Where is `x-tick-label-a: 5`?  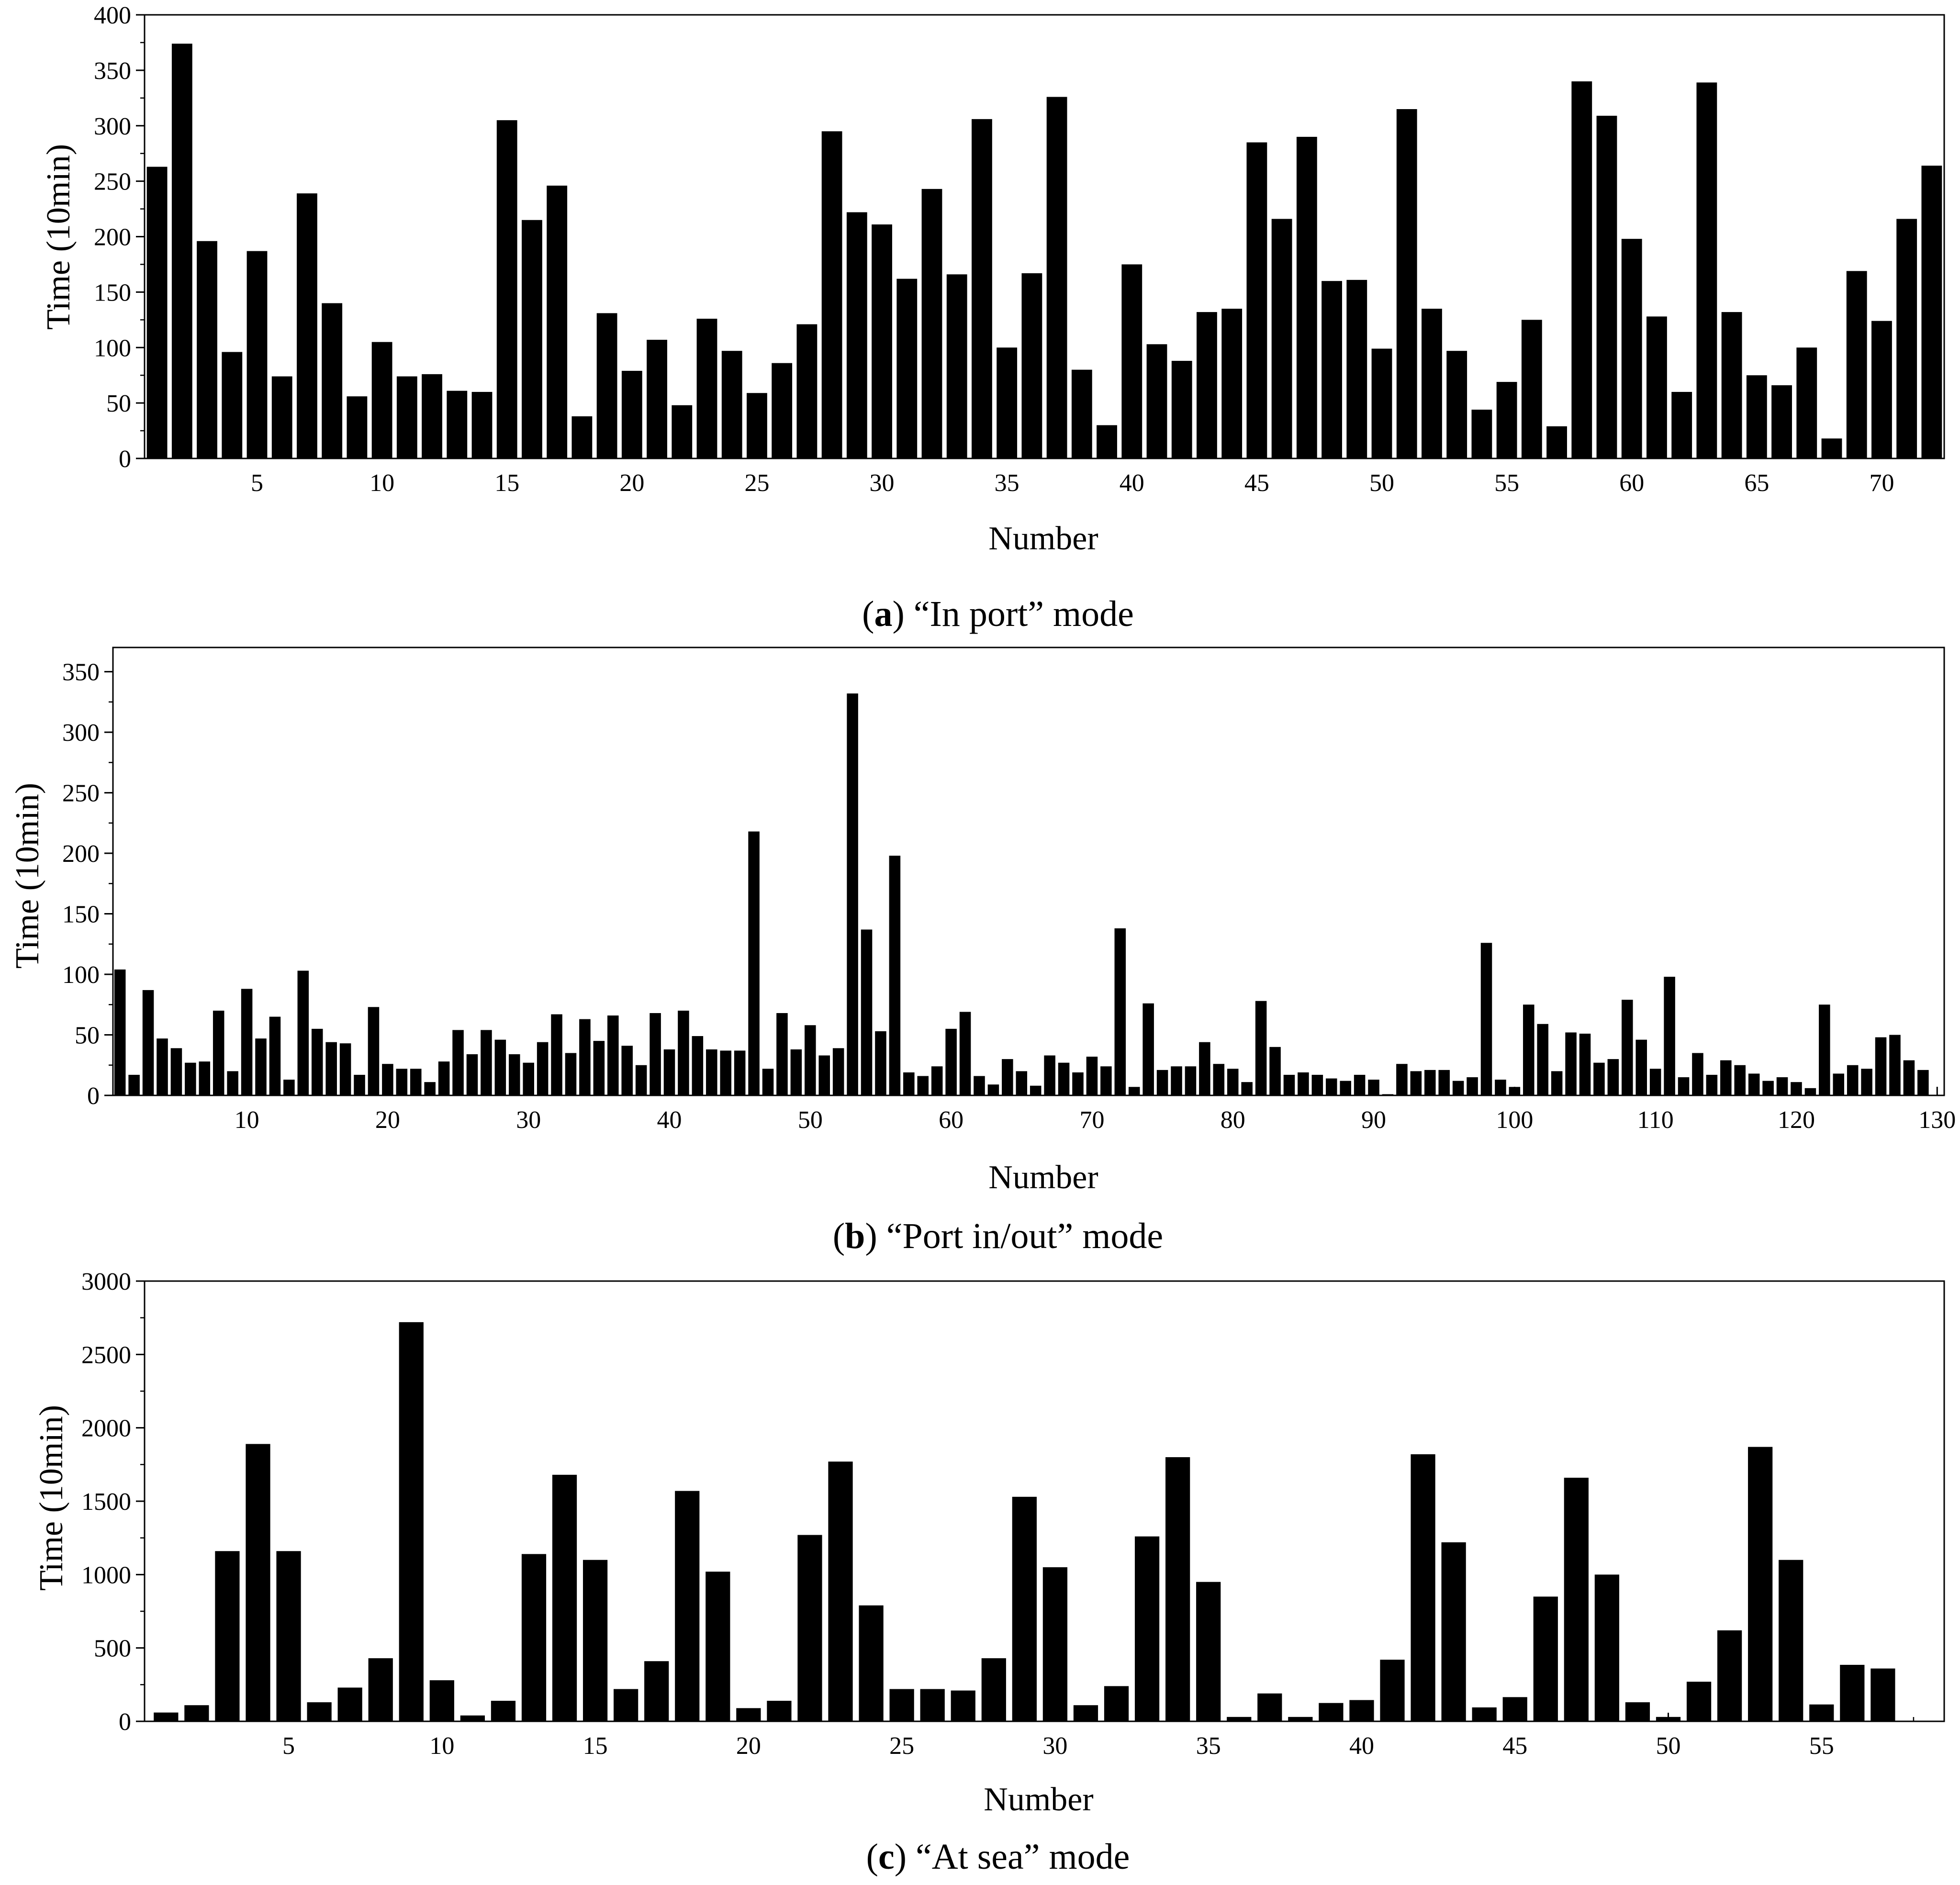
x-tick-label-a: 5 is located at coordinates (257, 483).